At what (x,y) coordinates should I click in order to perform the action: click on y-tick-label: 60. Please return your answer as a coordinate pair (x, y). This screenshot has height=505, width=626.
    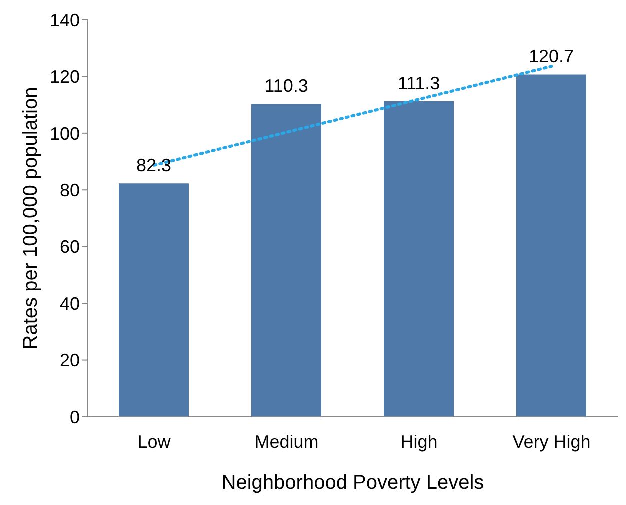
    Looking at the image, I should click on (70, 247).